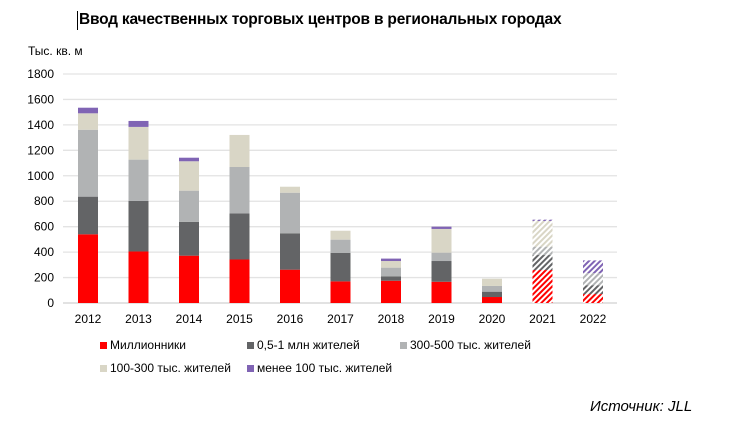 The width and height of the screenshot is (731, 427). I want to click on legend-item: Миллионники, so click(143, 345).